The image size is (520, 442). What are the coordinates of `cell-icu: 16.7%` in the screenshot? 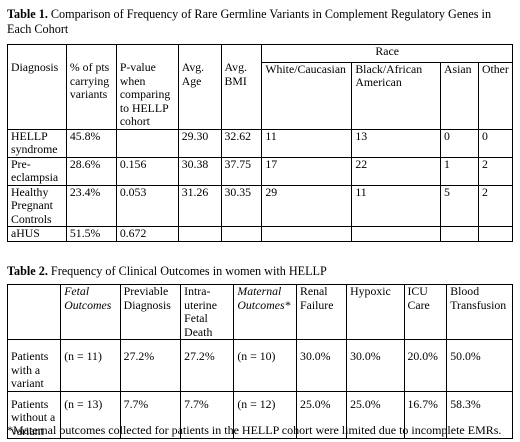 It's located at (425, 414).